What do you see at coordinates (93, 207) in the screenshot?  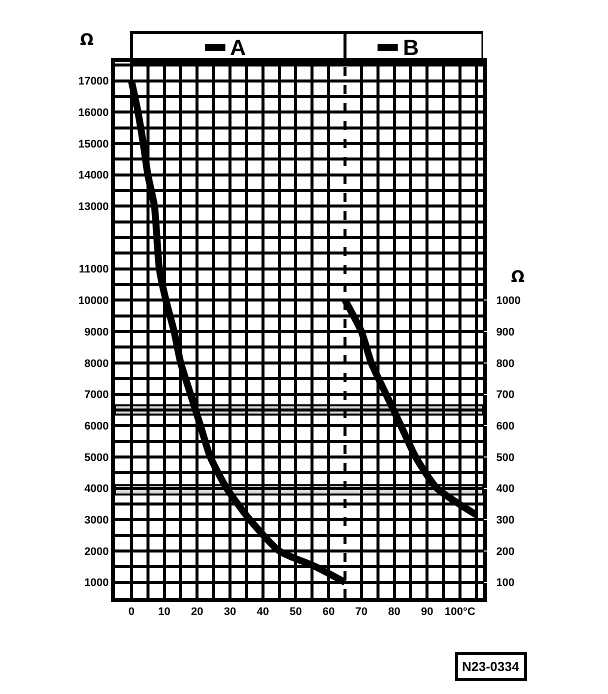 I see `y-tick-label: 13000` at bounding box center [93, 207].